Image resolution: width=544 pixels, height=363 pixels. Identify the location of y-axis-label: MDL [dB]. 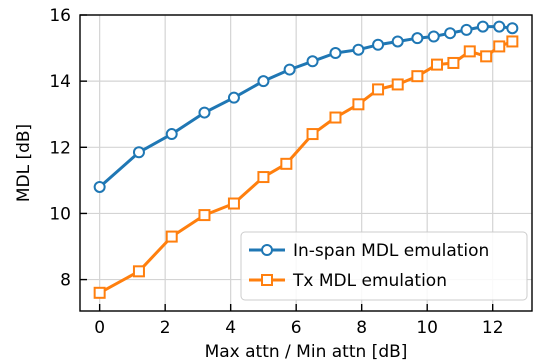
(24, 163).